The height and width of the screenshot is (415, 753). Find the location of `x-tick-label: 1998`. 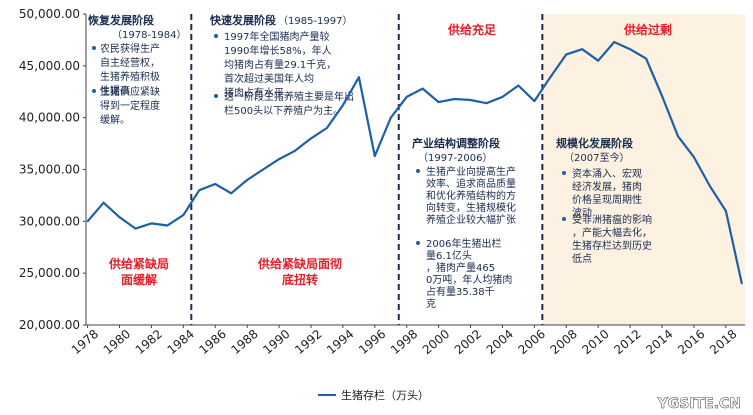

x-tick-label: 1998 is located at coordinates (404, 342).